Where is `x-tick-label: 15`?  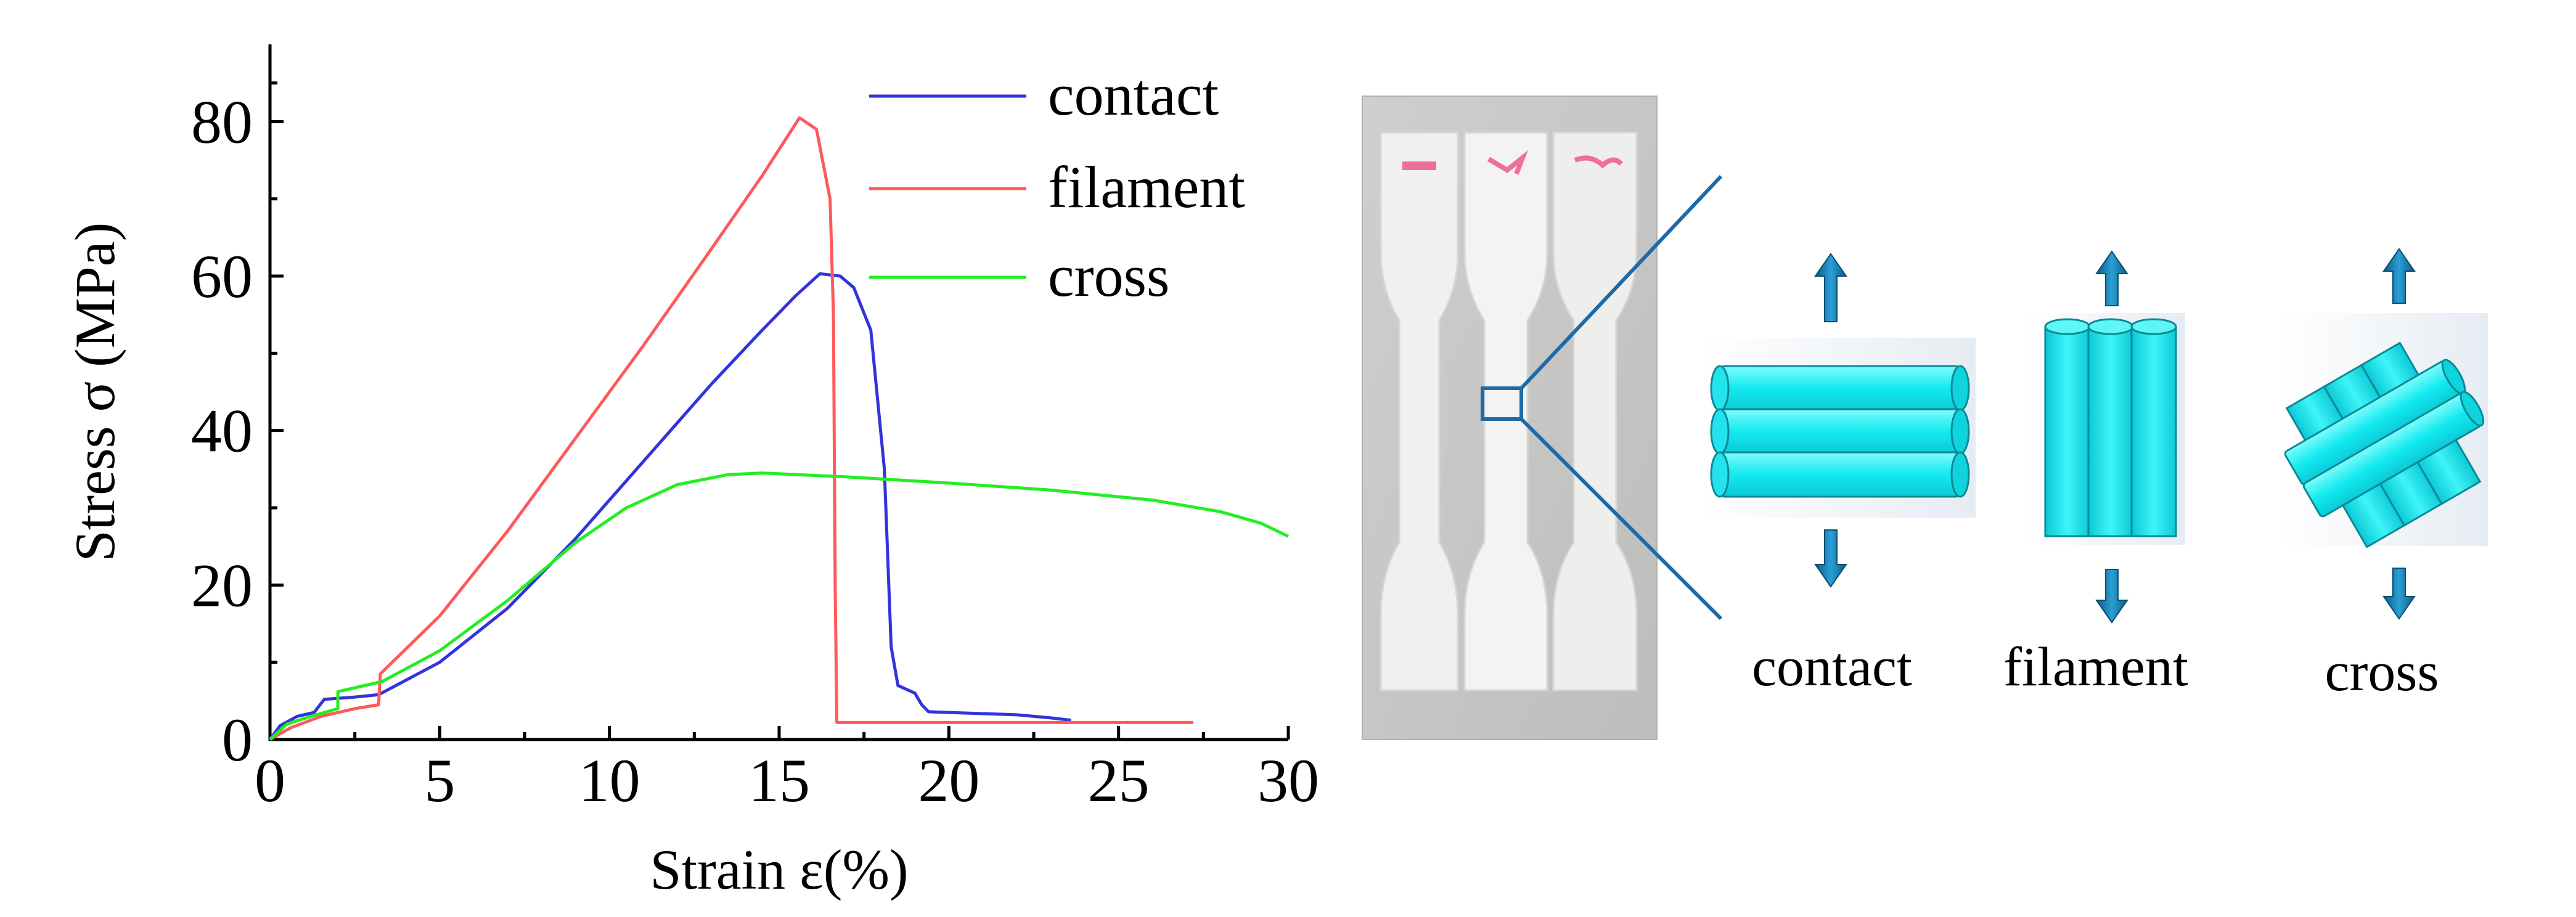 x-tick-label: 15 is located at coordinates (779, 780).